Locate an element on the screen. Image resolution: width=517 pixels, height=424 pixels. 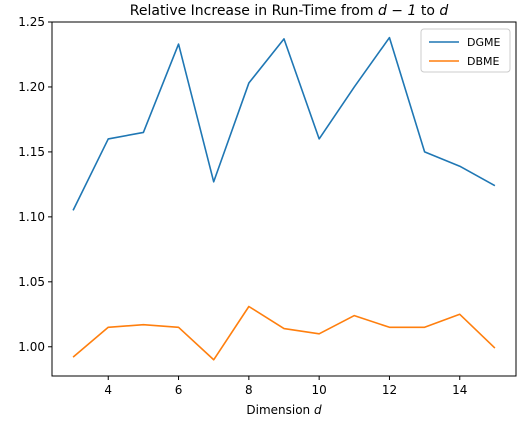
x-tick-label: 10 is located at coordinates (319, 390).